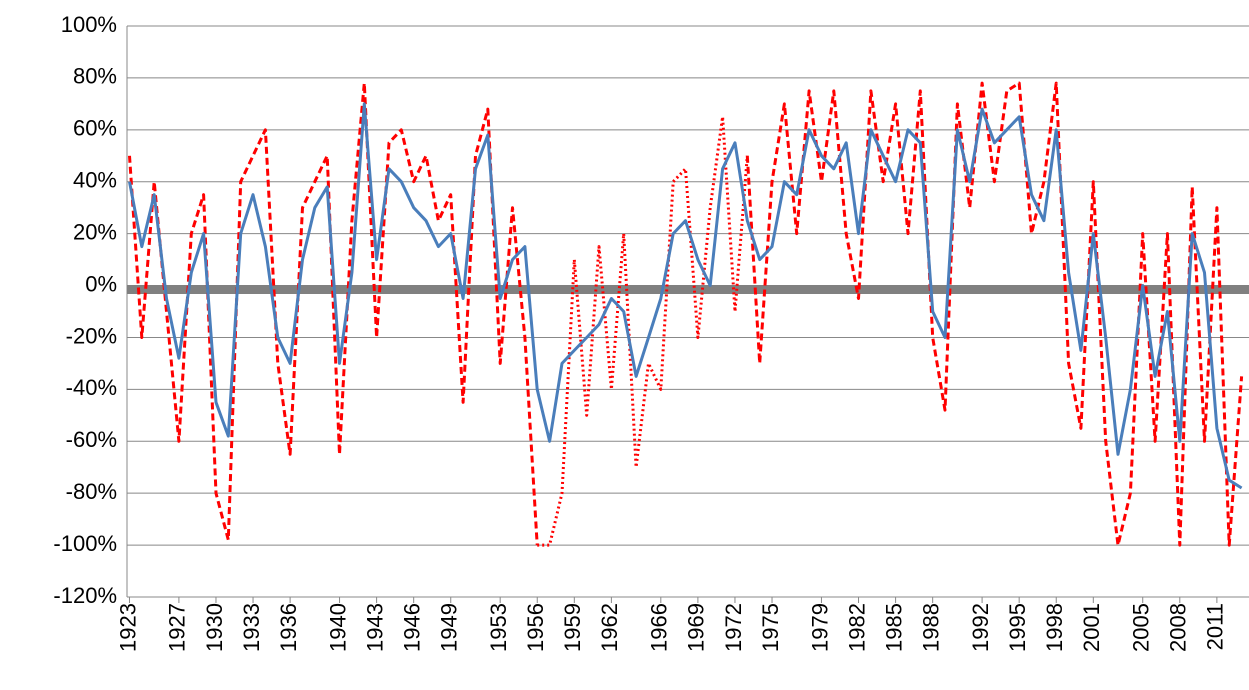  Describe the element at coordinates (85, 595) in the screenshot. I see `y-tick-label: -120%` at that location.